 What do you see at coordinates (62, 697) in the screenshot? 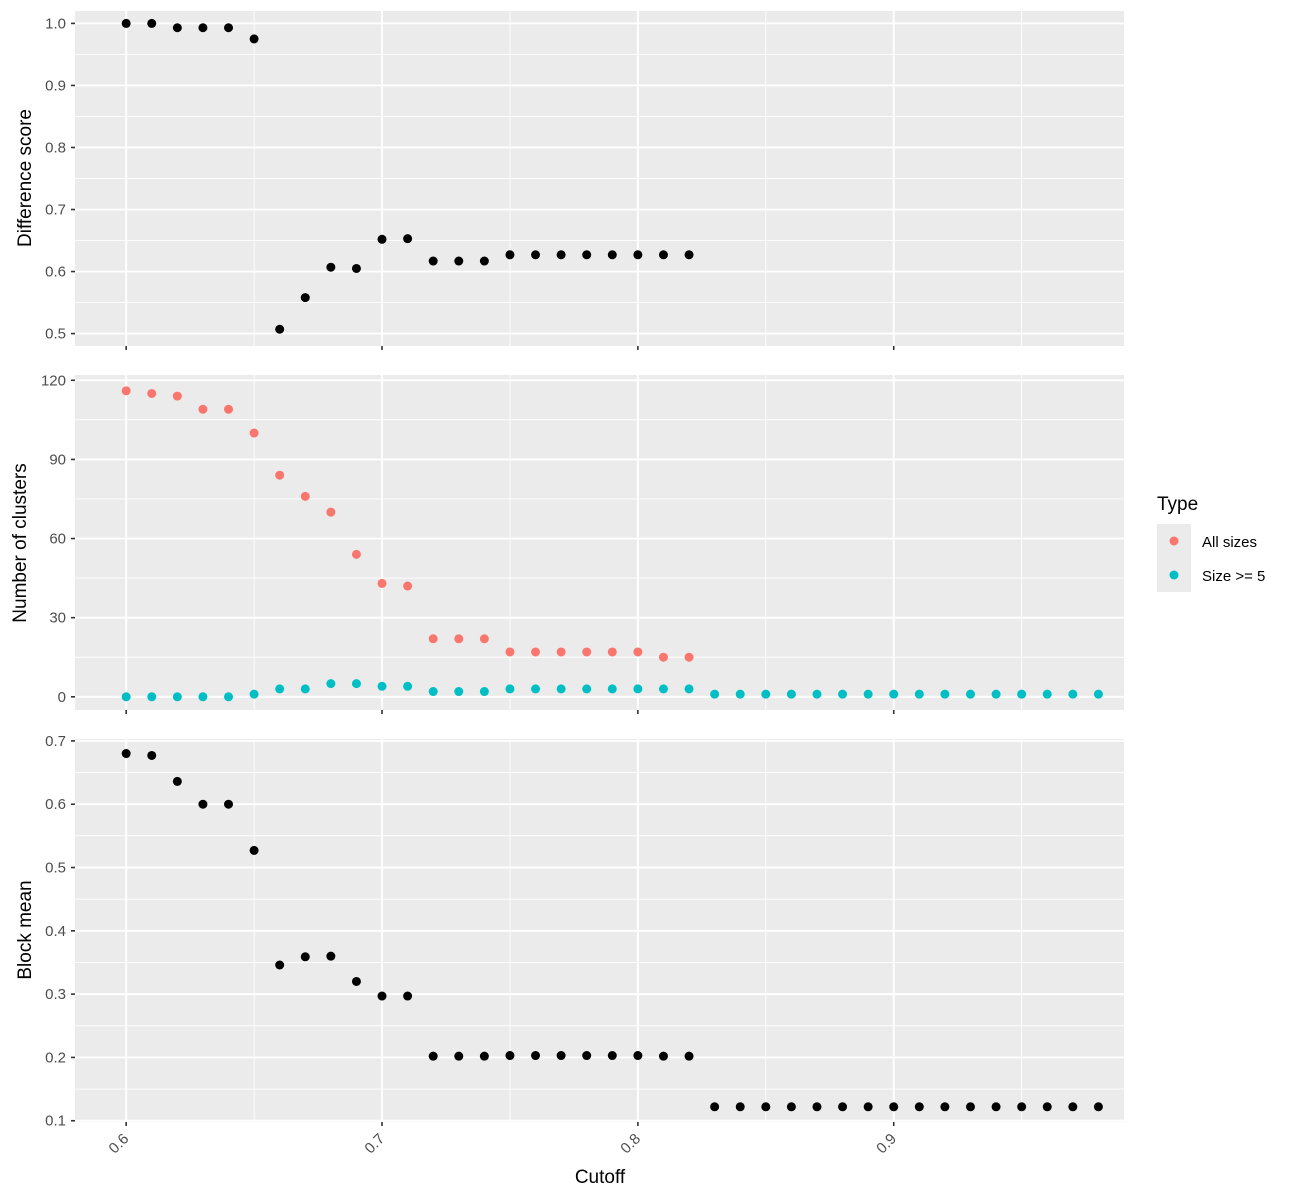
I see `clusters-y-tick-label: 0` at bounding box center [62, 697].